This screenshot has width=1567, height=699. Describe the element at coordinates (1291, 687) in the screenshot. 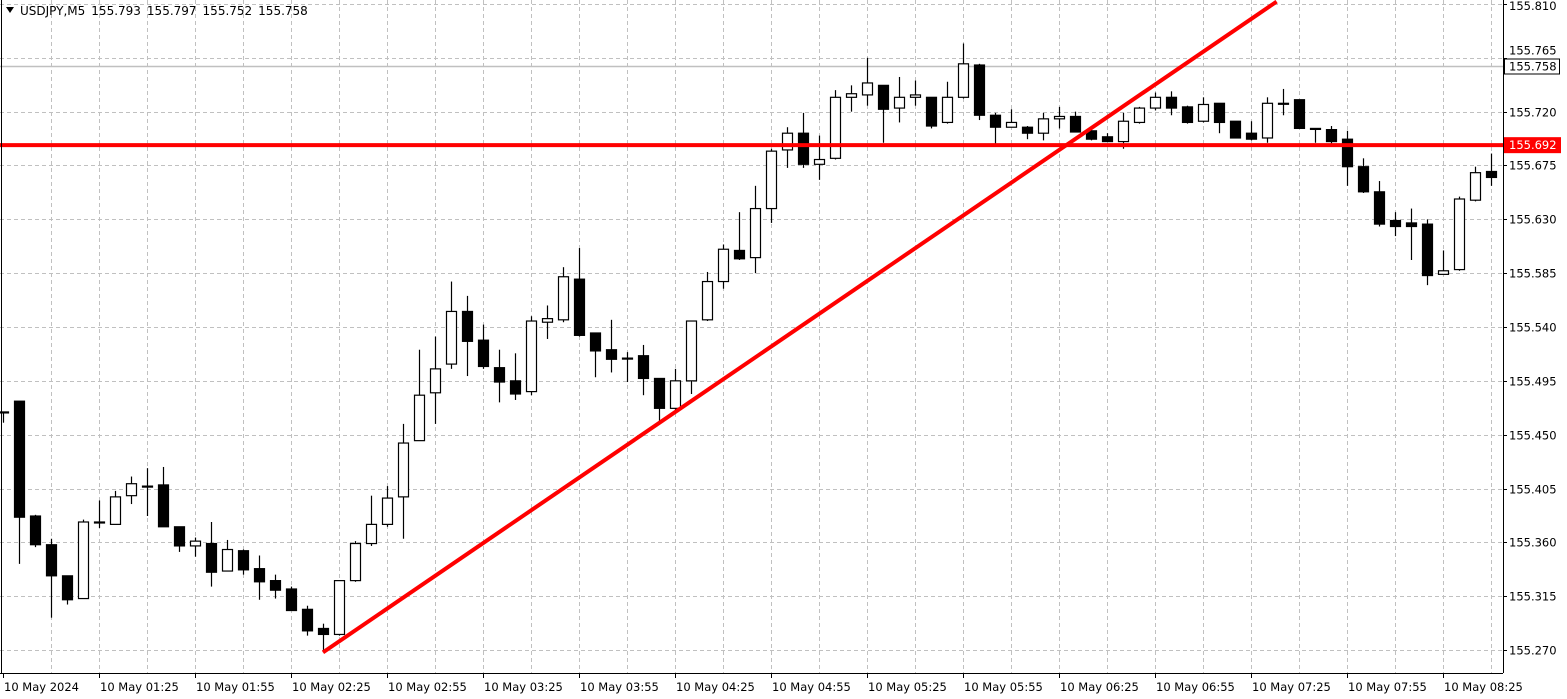

I see `time-tick-label: 10 May 07:25` at that location.